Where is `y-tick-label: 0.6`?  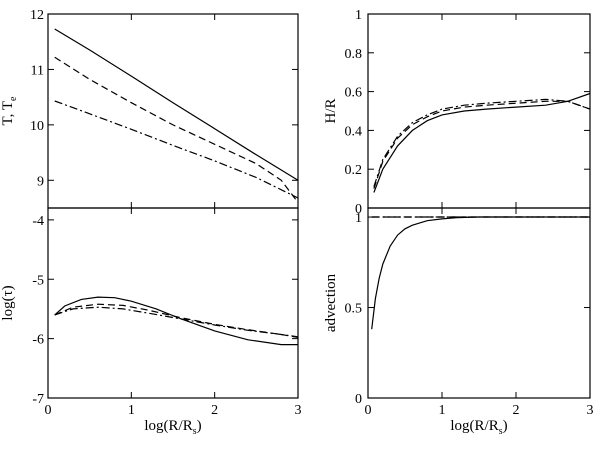
y-tick-label: 0.6 is located at coordinates (354, 93).